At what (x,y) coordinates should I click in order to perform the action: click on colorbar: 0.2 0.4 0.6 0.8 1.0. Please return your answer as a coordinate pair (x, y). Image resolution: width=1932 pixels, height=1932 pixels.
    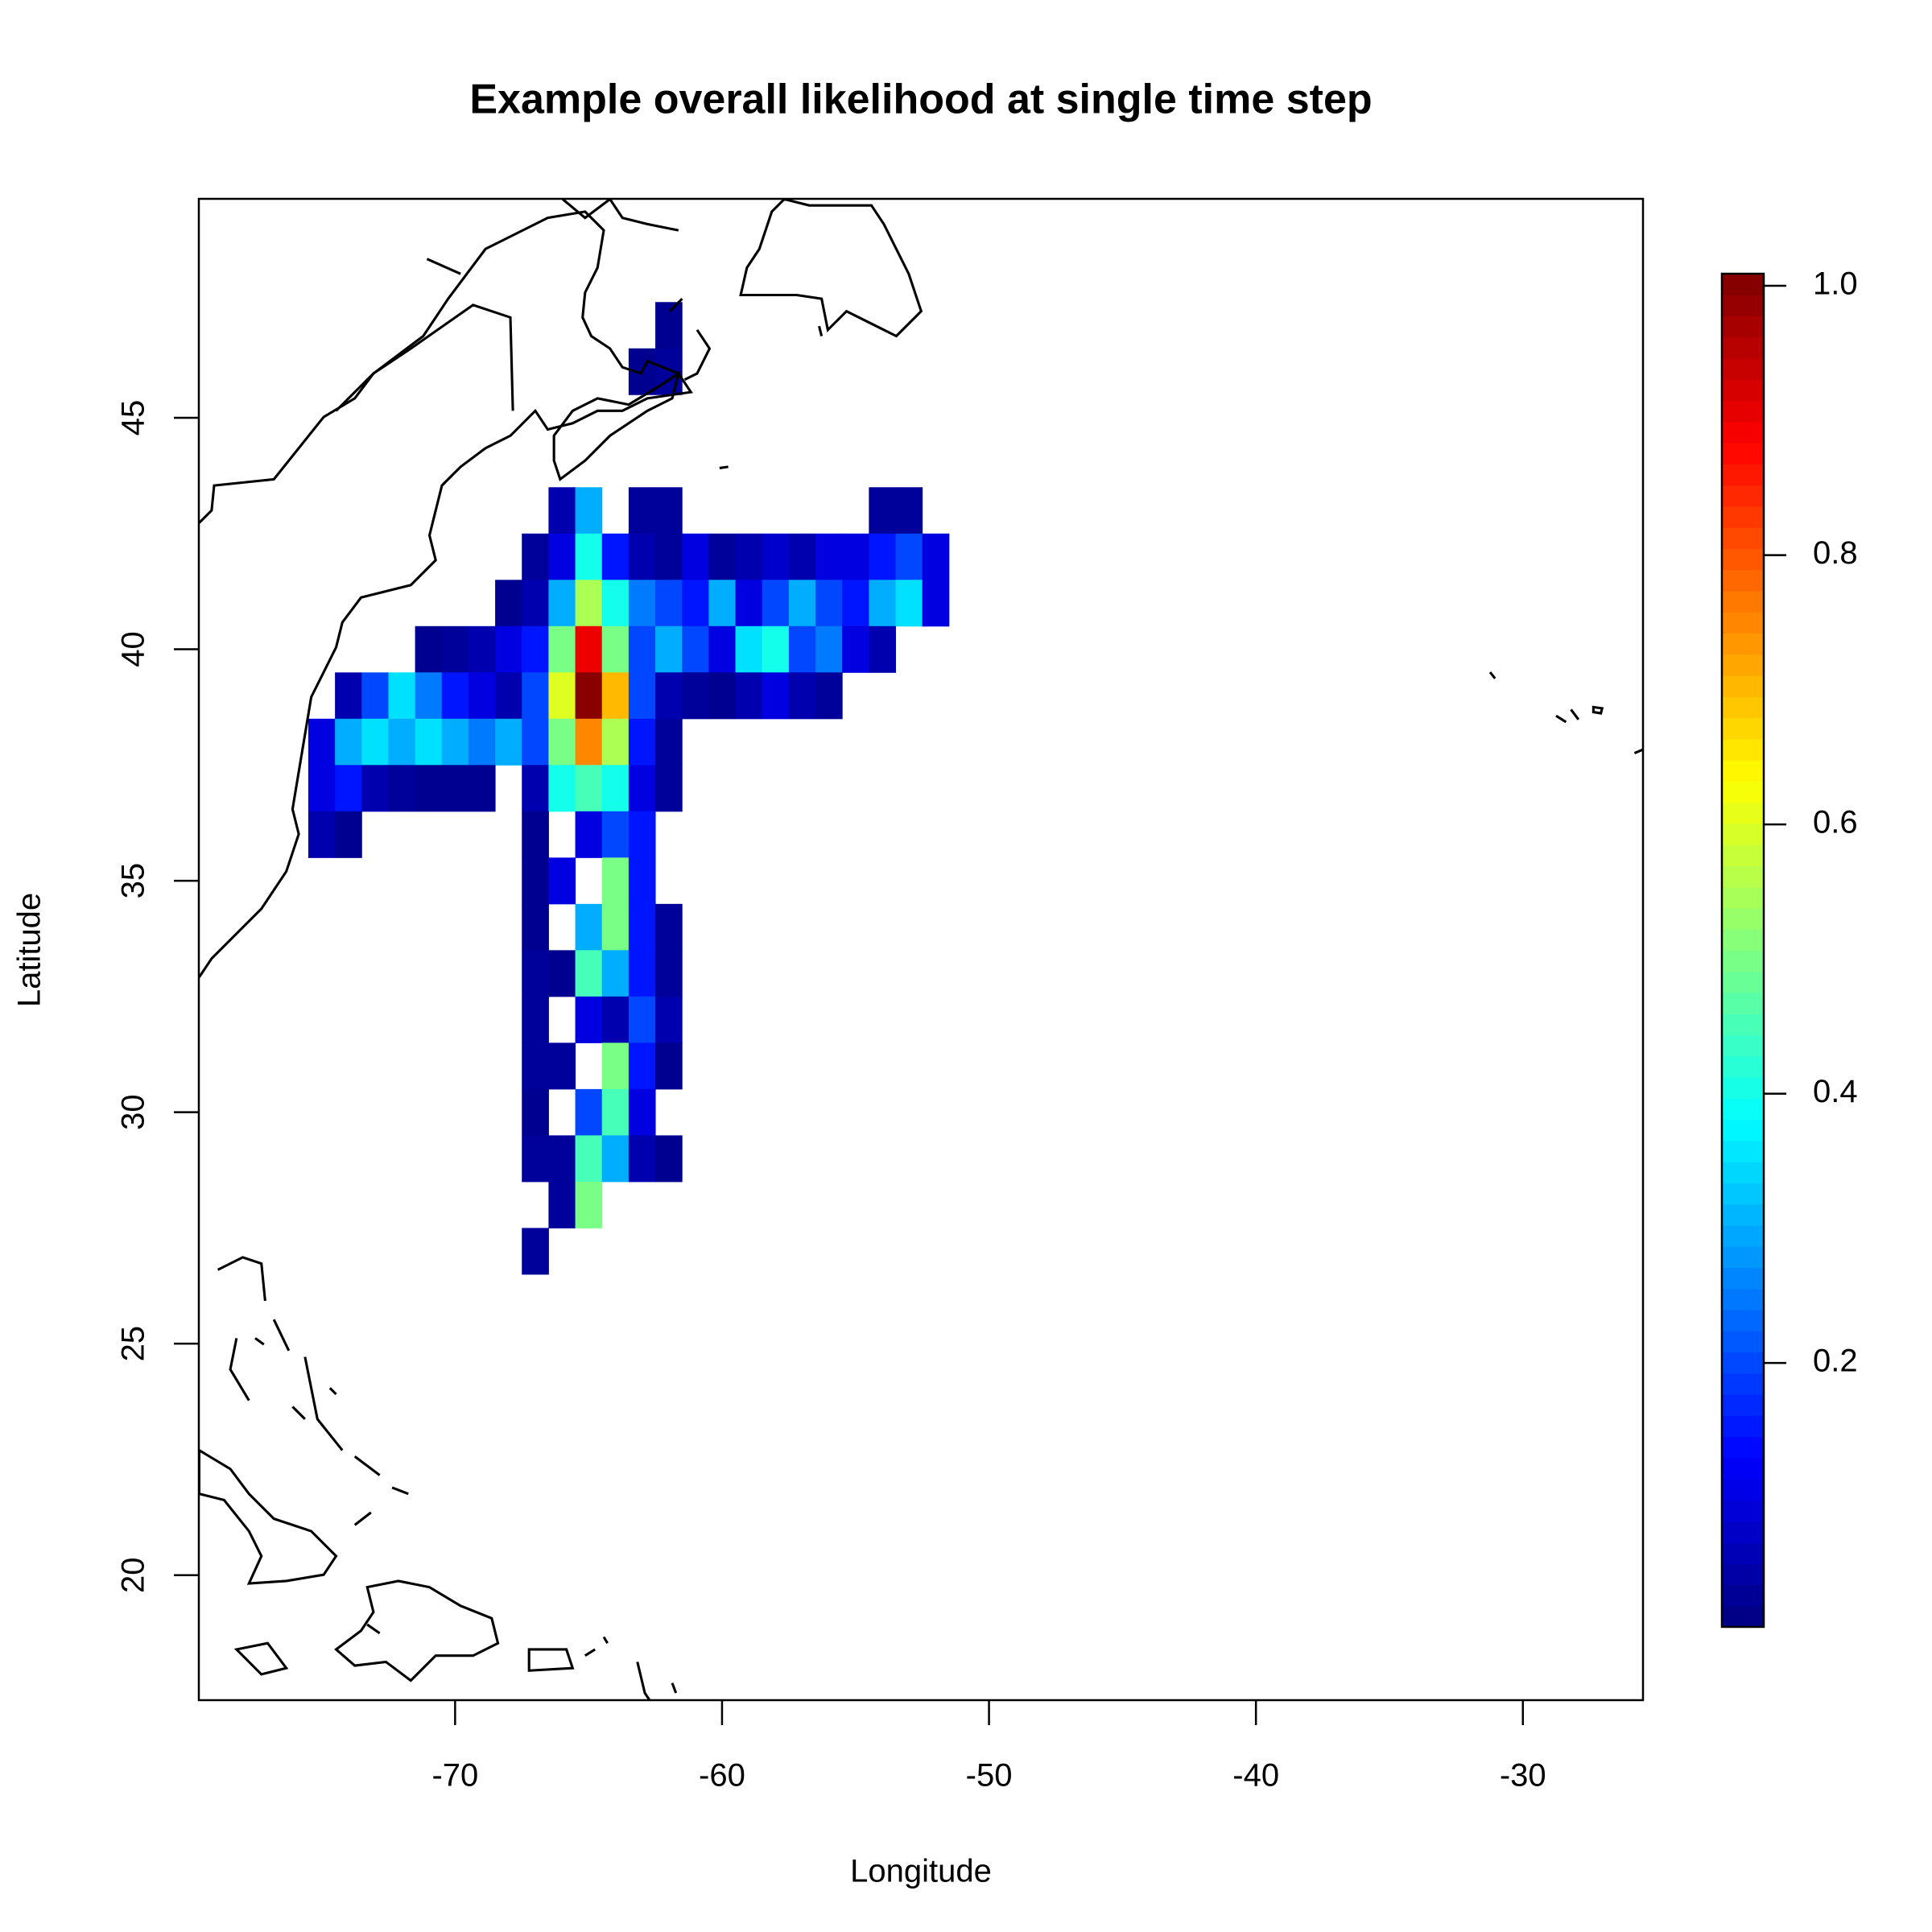
    Looking at the image, I should click on (1789, 947).